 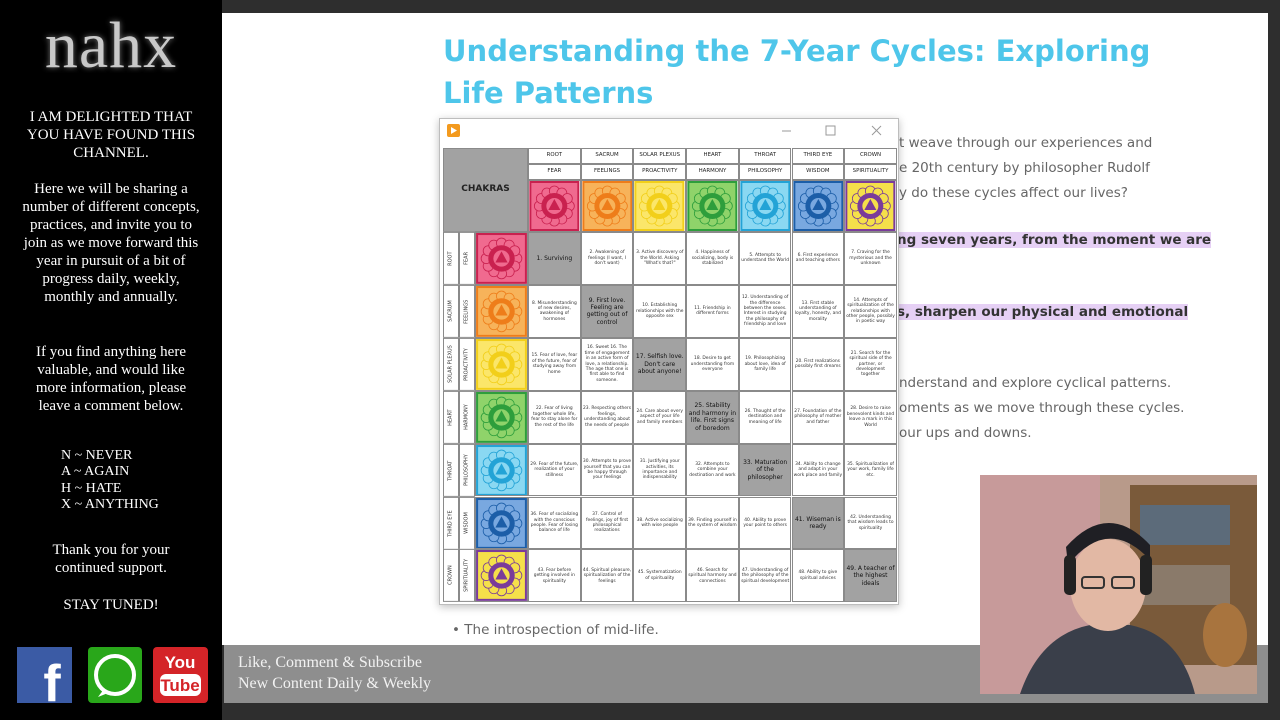 I want to click on youtube-text: You, so click(x=180, y=662).